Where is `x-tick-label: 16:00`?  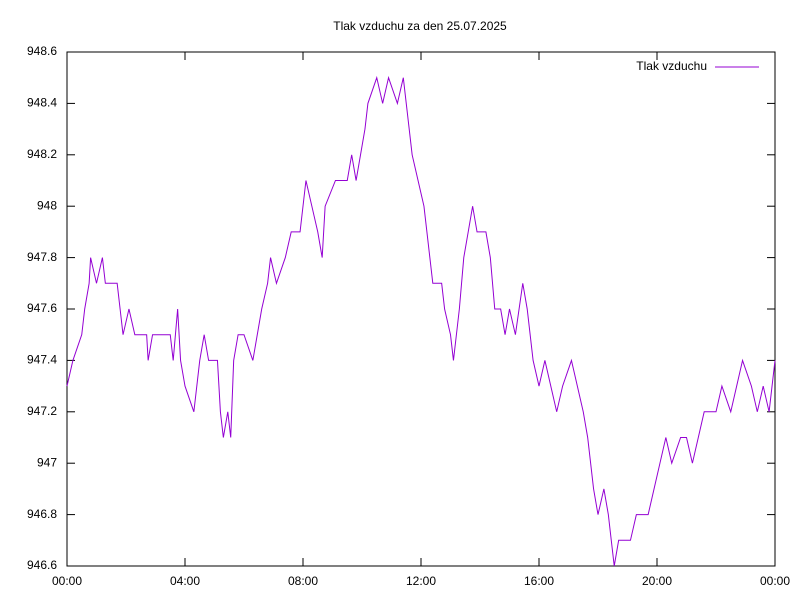 x-tick-label: 16:00 is located at coordinates (539, 581).